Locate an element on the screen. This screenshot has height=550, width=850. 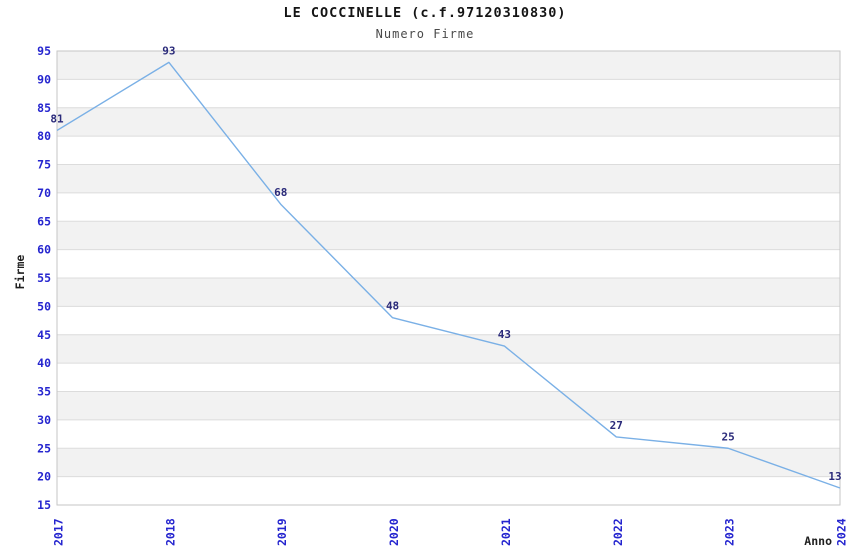
point-label: 93 is located at coordinates (168, 50).